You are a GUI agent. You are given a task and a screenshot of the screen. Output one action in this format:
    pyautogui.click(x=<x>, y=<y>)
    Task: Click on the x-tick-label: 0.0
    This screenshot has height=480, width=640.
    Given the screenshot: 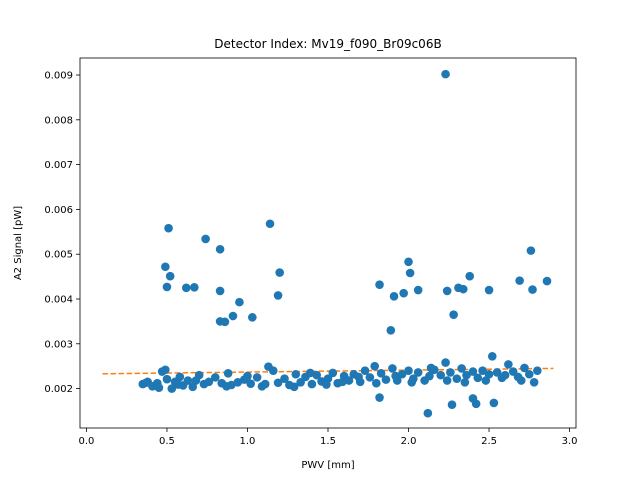 What is the action you would take?
    pyautogui.click(x=86, y=441)
    